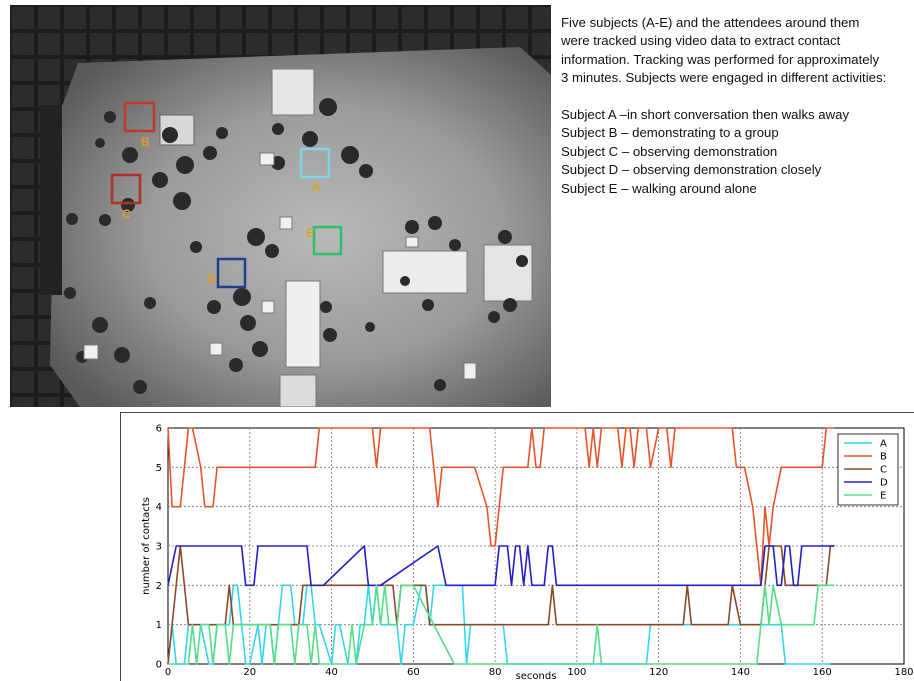 Image resolution: width=914 pixels, height=681 pixels. Describe the element at coordinates (249, 672) in the screenshot. I see `x-tick-label: 20` at that location.